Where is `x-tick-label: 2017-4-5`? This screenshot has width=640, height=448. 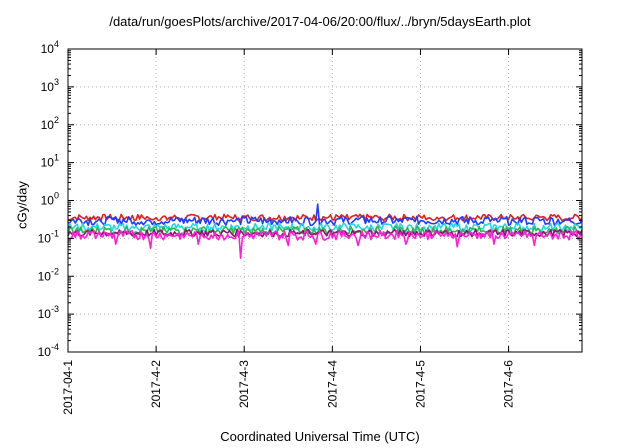
x-tick-label: 2017-4-5 is located at coordinates (420, 384).